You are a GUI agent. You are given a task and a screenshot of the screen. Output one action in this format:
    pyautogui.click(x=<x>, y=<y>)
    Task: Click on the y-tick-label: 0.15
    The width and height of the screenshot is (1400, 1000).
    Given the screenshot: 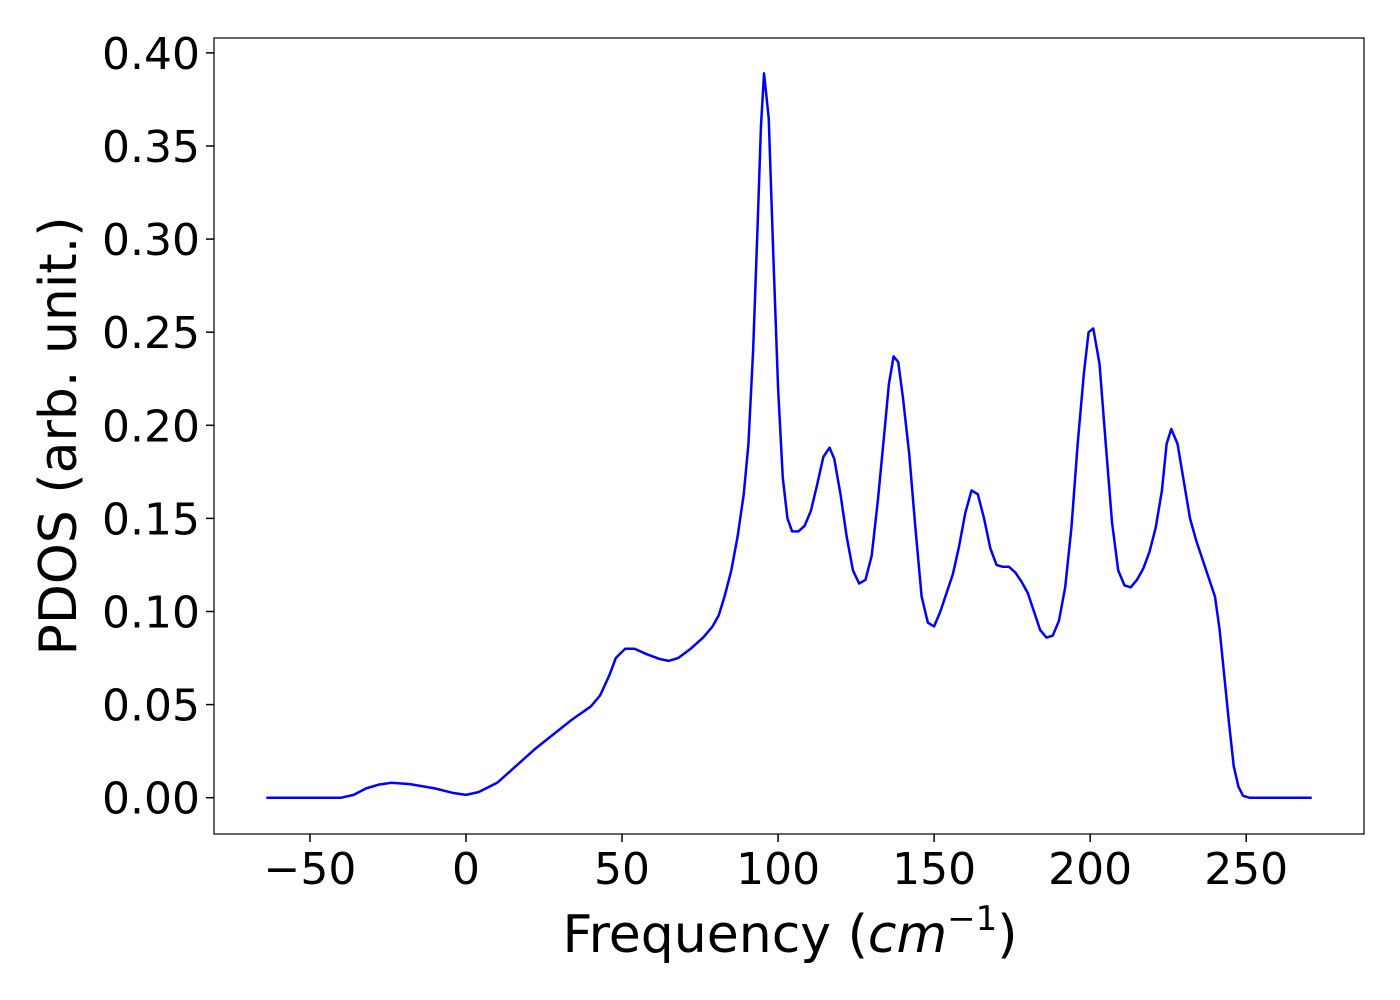 What is the action you would take?
    pyautogui.click(x=151, y=519)
    